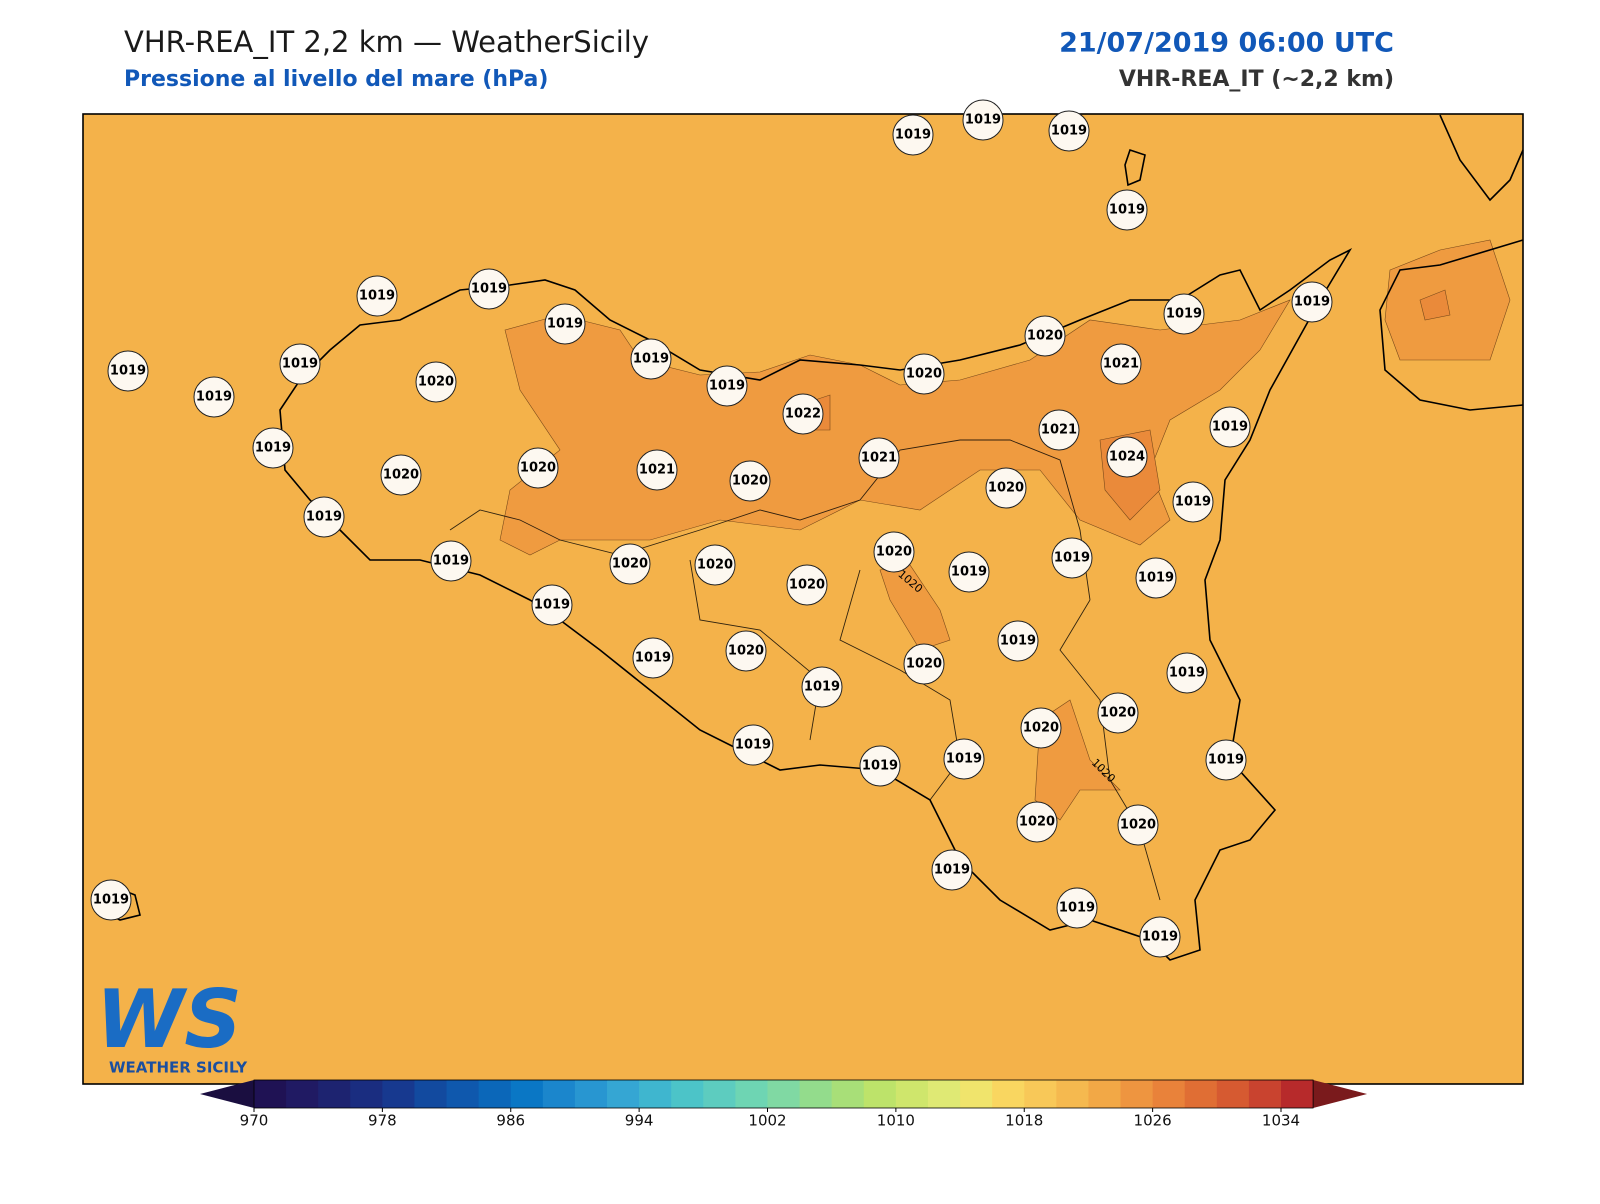  I want to click on colorbar: 970 978 986 994 1002 1010 1018 1026 1034, so click(784, 1104).